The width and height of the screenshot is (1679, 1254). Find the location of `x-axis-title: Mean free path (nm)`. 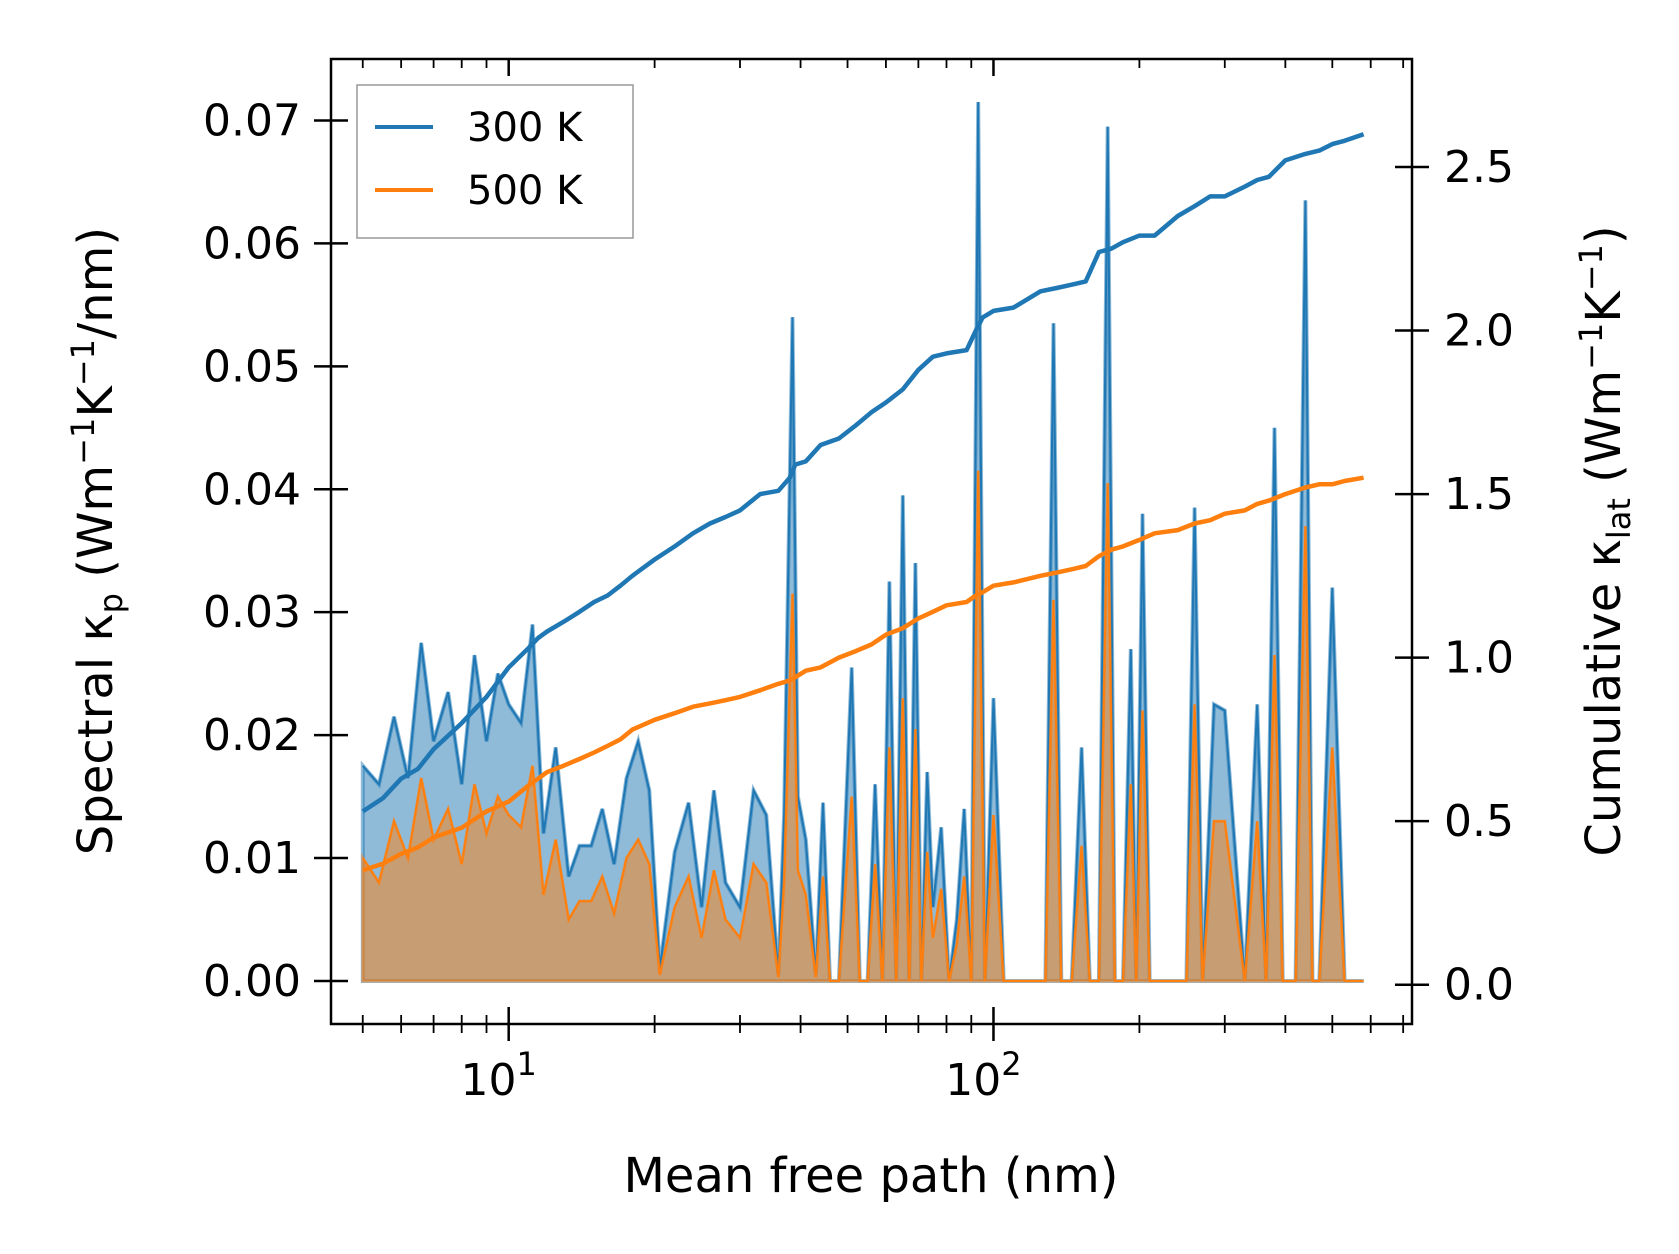

x-axis-title: Mean free path (nm) is located at coordinates (871, 1176).